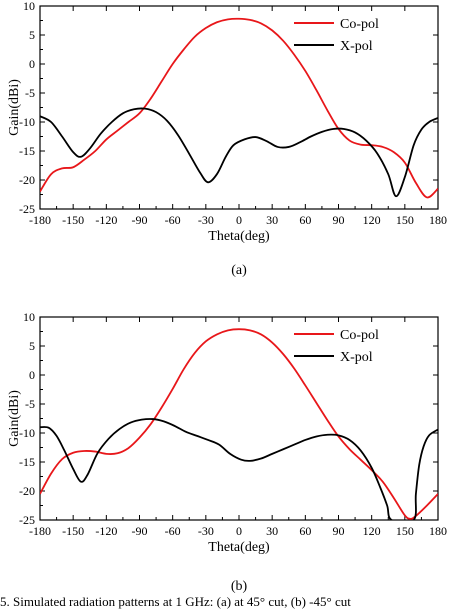  Describe the element at coordinates (14, 107) in the screenshot. I see `y-axis-title-a: Gain(dBi)` at that location.